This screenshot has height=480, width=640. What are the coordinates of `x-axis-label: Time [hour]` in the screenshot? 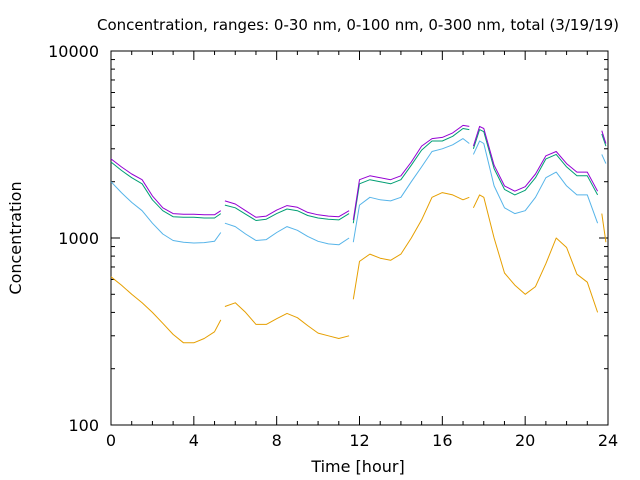 It's located at (357, 466).